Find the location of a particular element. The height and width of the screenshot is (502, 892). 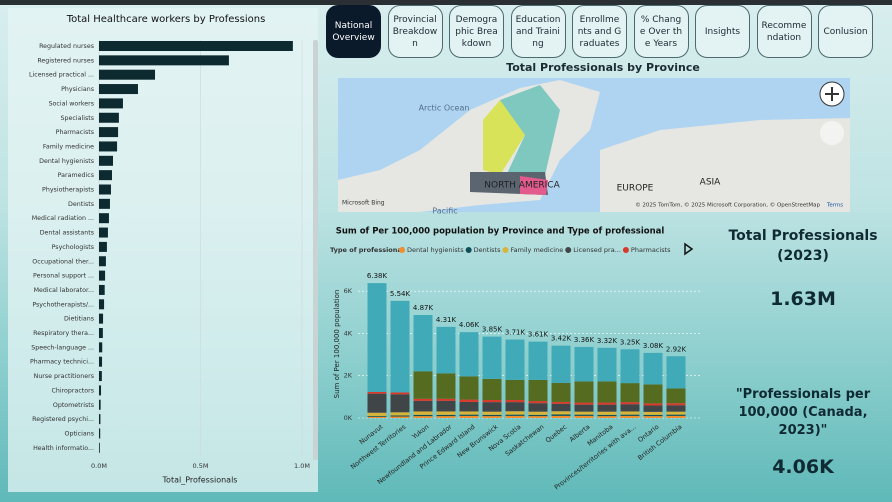

nav-button: Provincial Breakdown is located at coordinates (415, 31).